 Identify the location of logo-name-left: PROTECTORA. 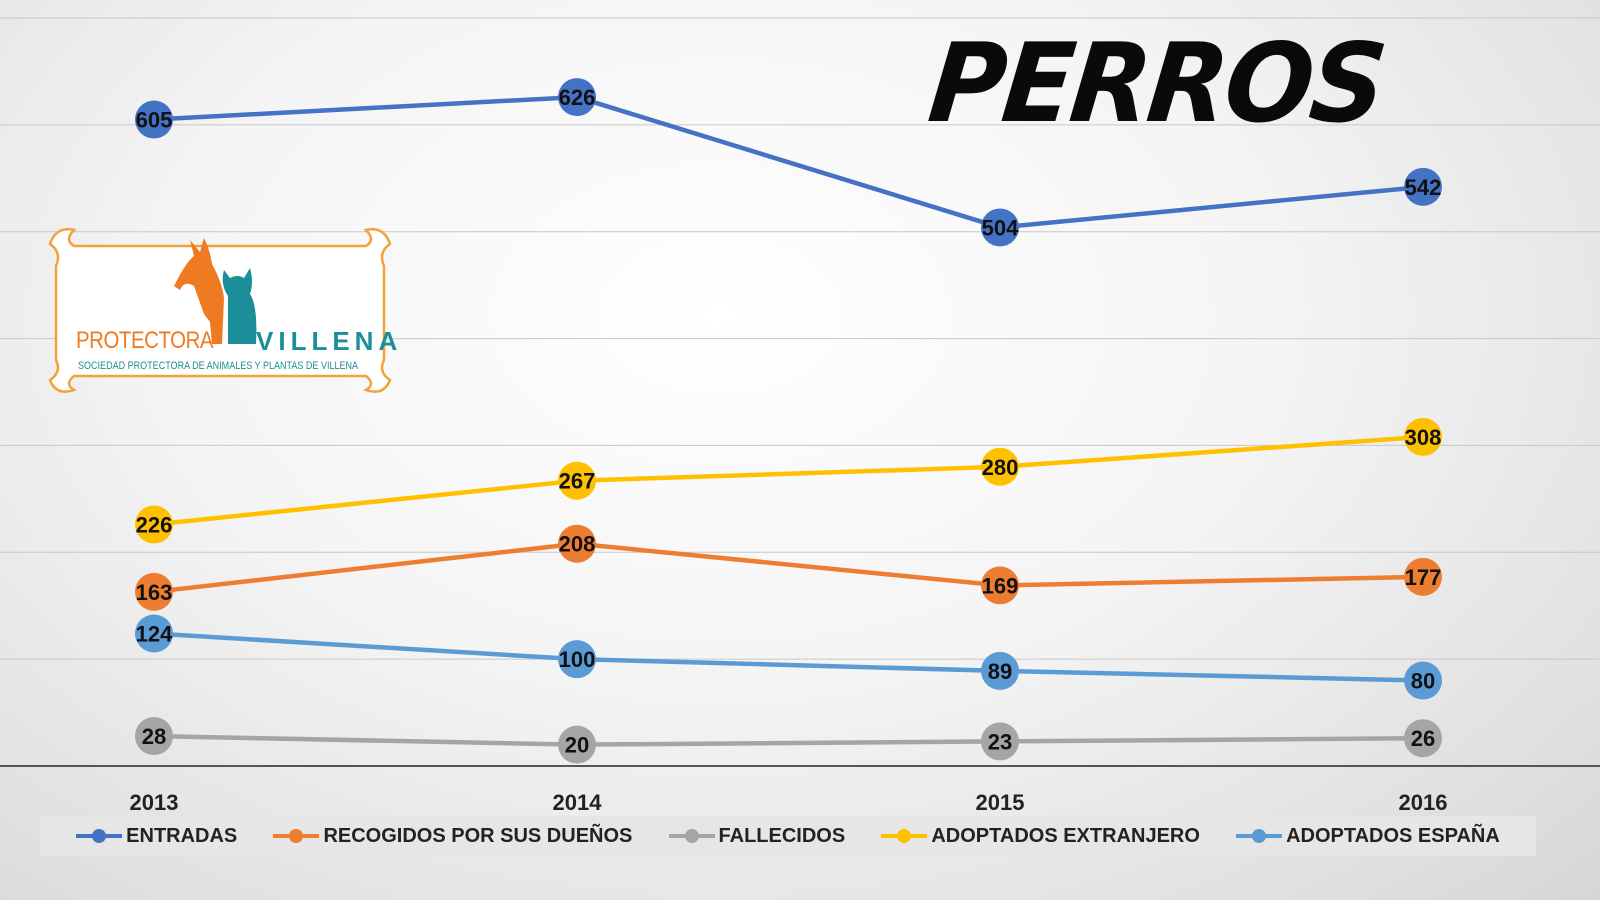
(145, 340).